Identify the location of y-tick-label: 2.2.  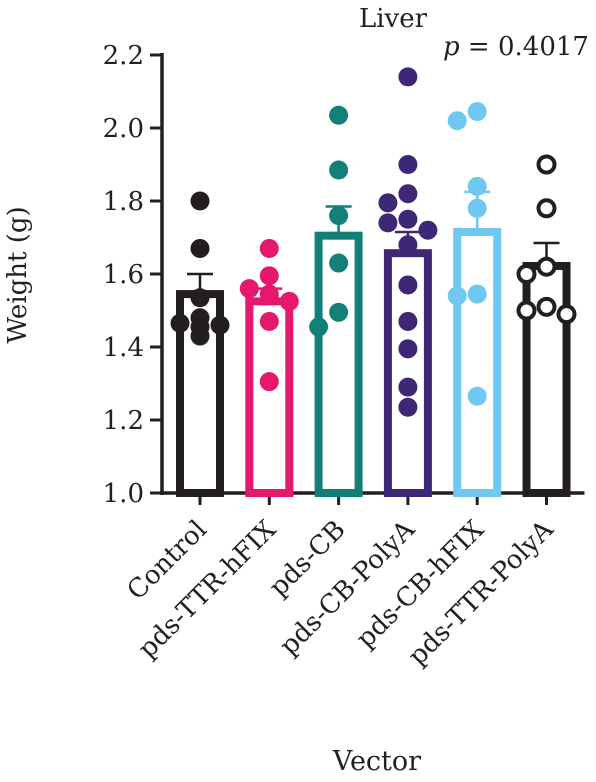
(123, 56).